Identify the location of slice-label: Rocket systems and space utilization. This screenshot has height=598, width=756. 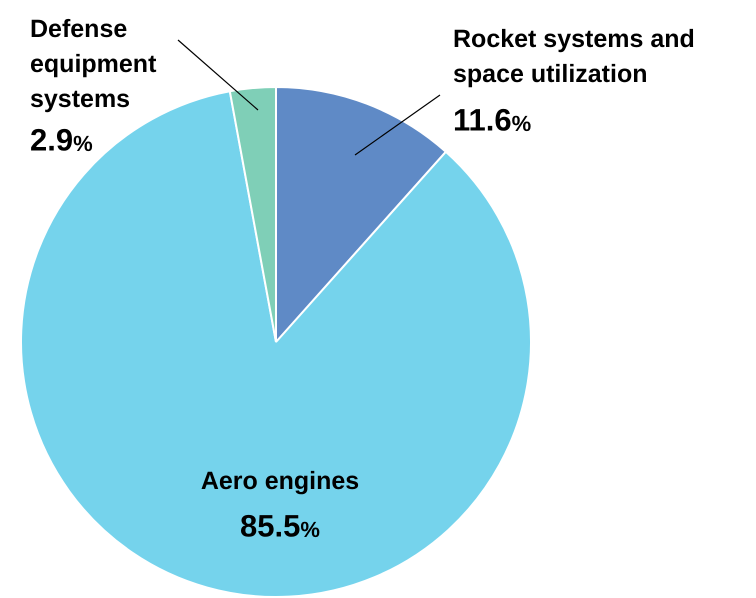
(574, 56).